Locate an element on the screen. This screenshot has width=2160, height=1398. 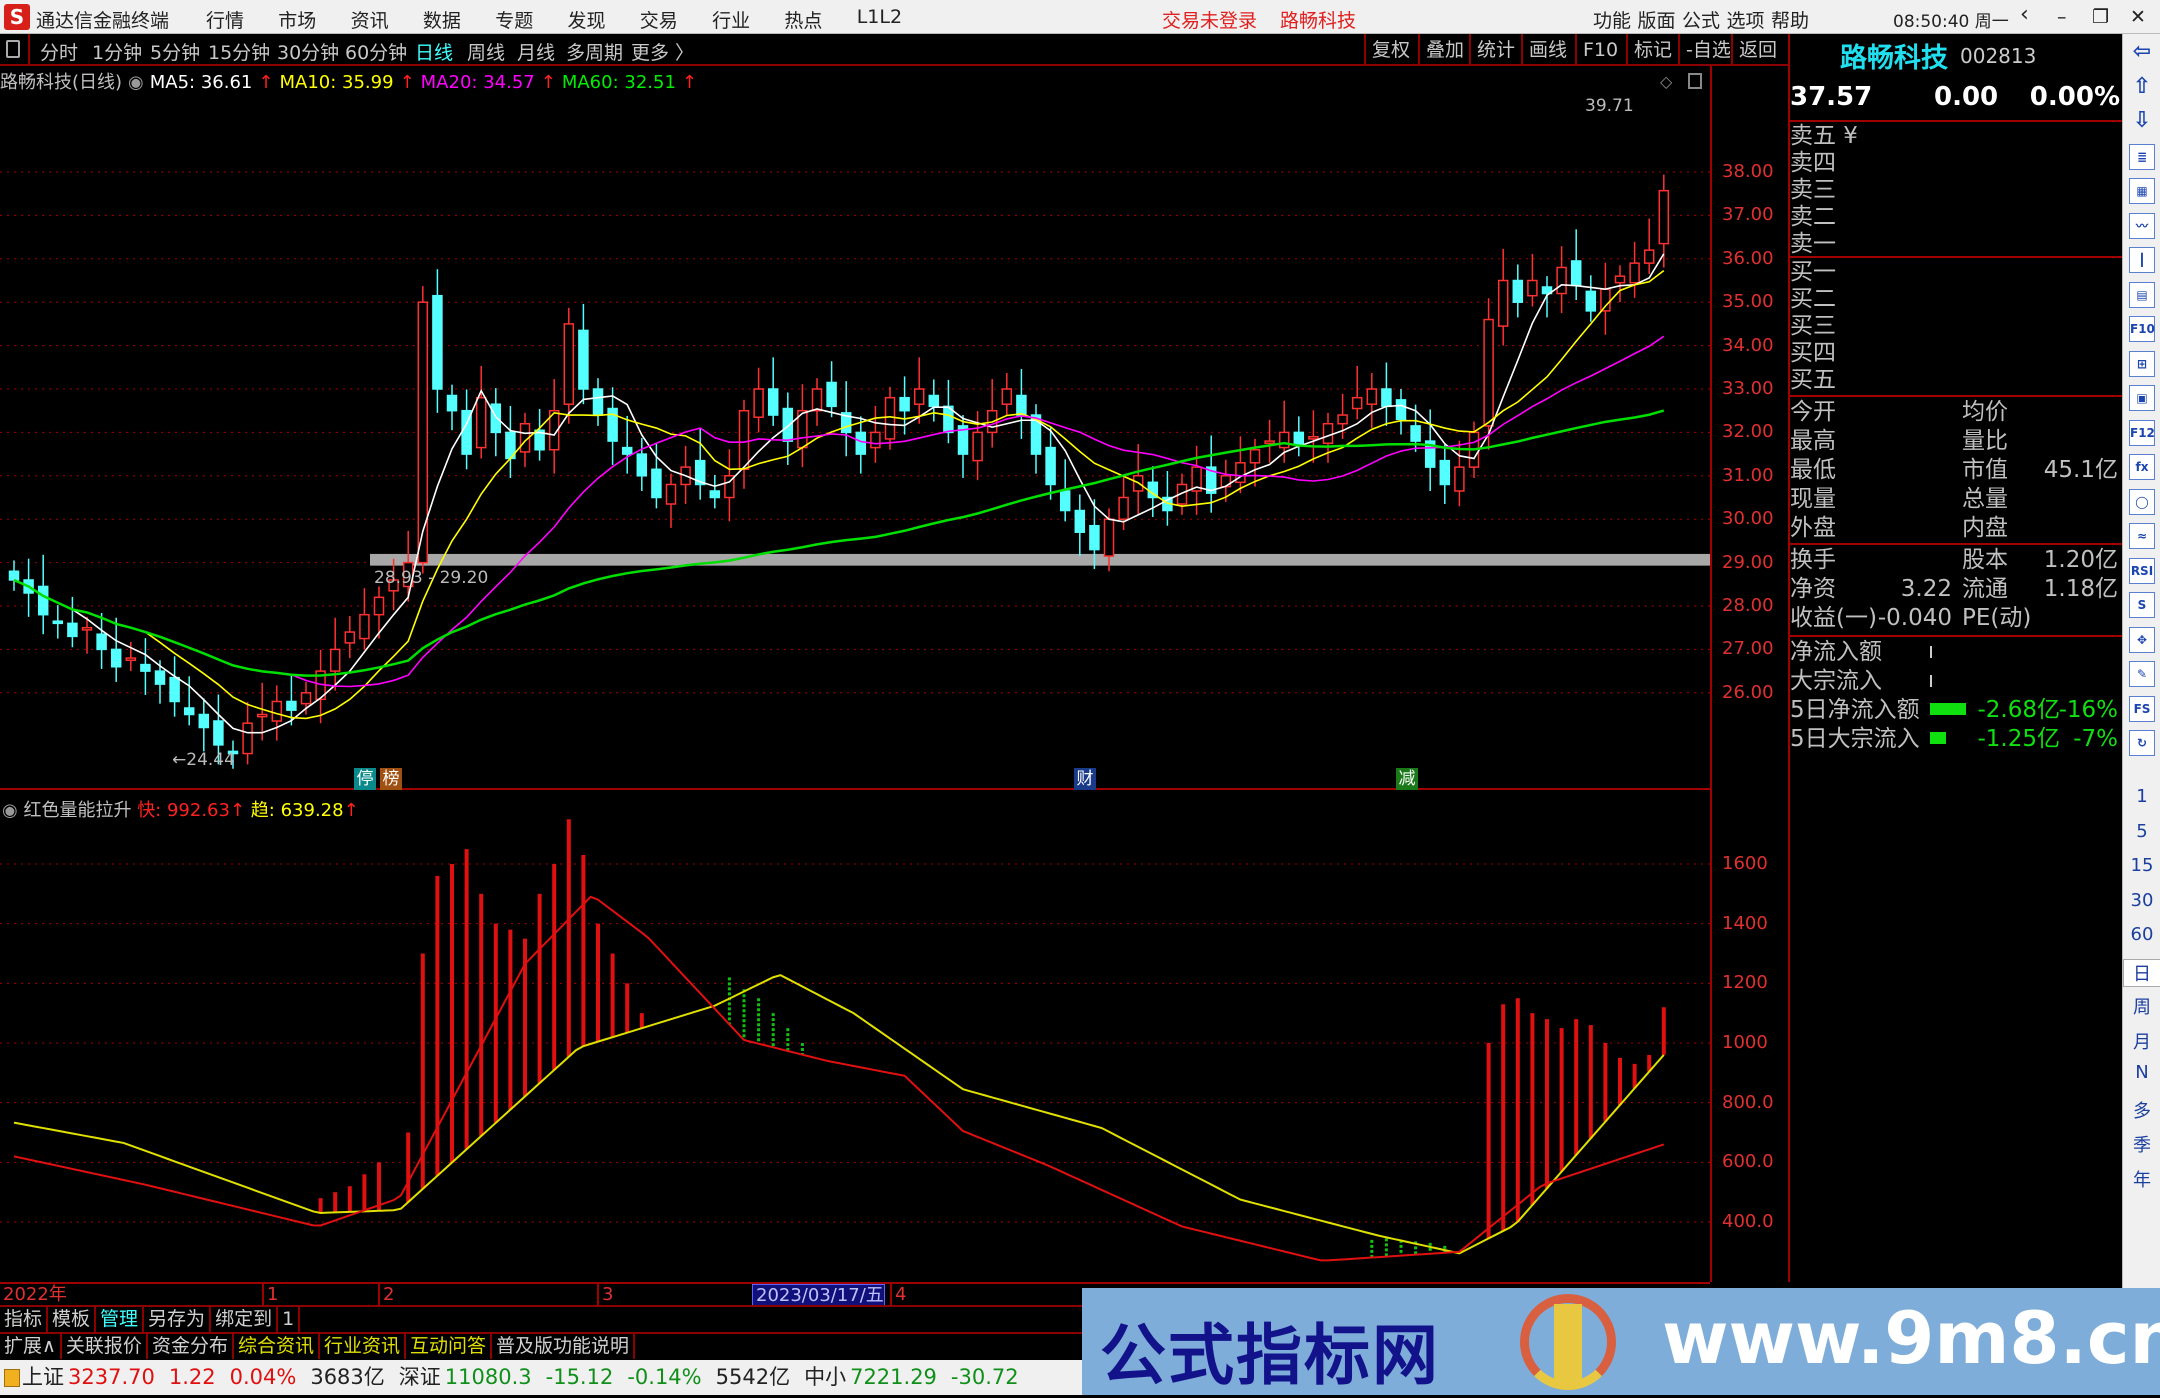
period-button-30: 30 is located at coordinates (2142, 900).